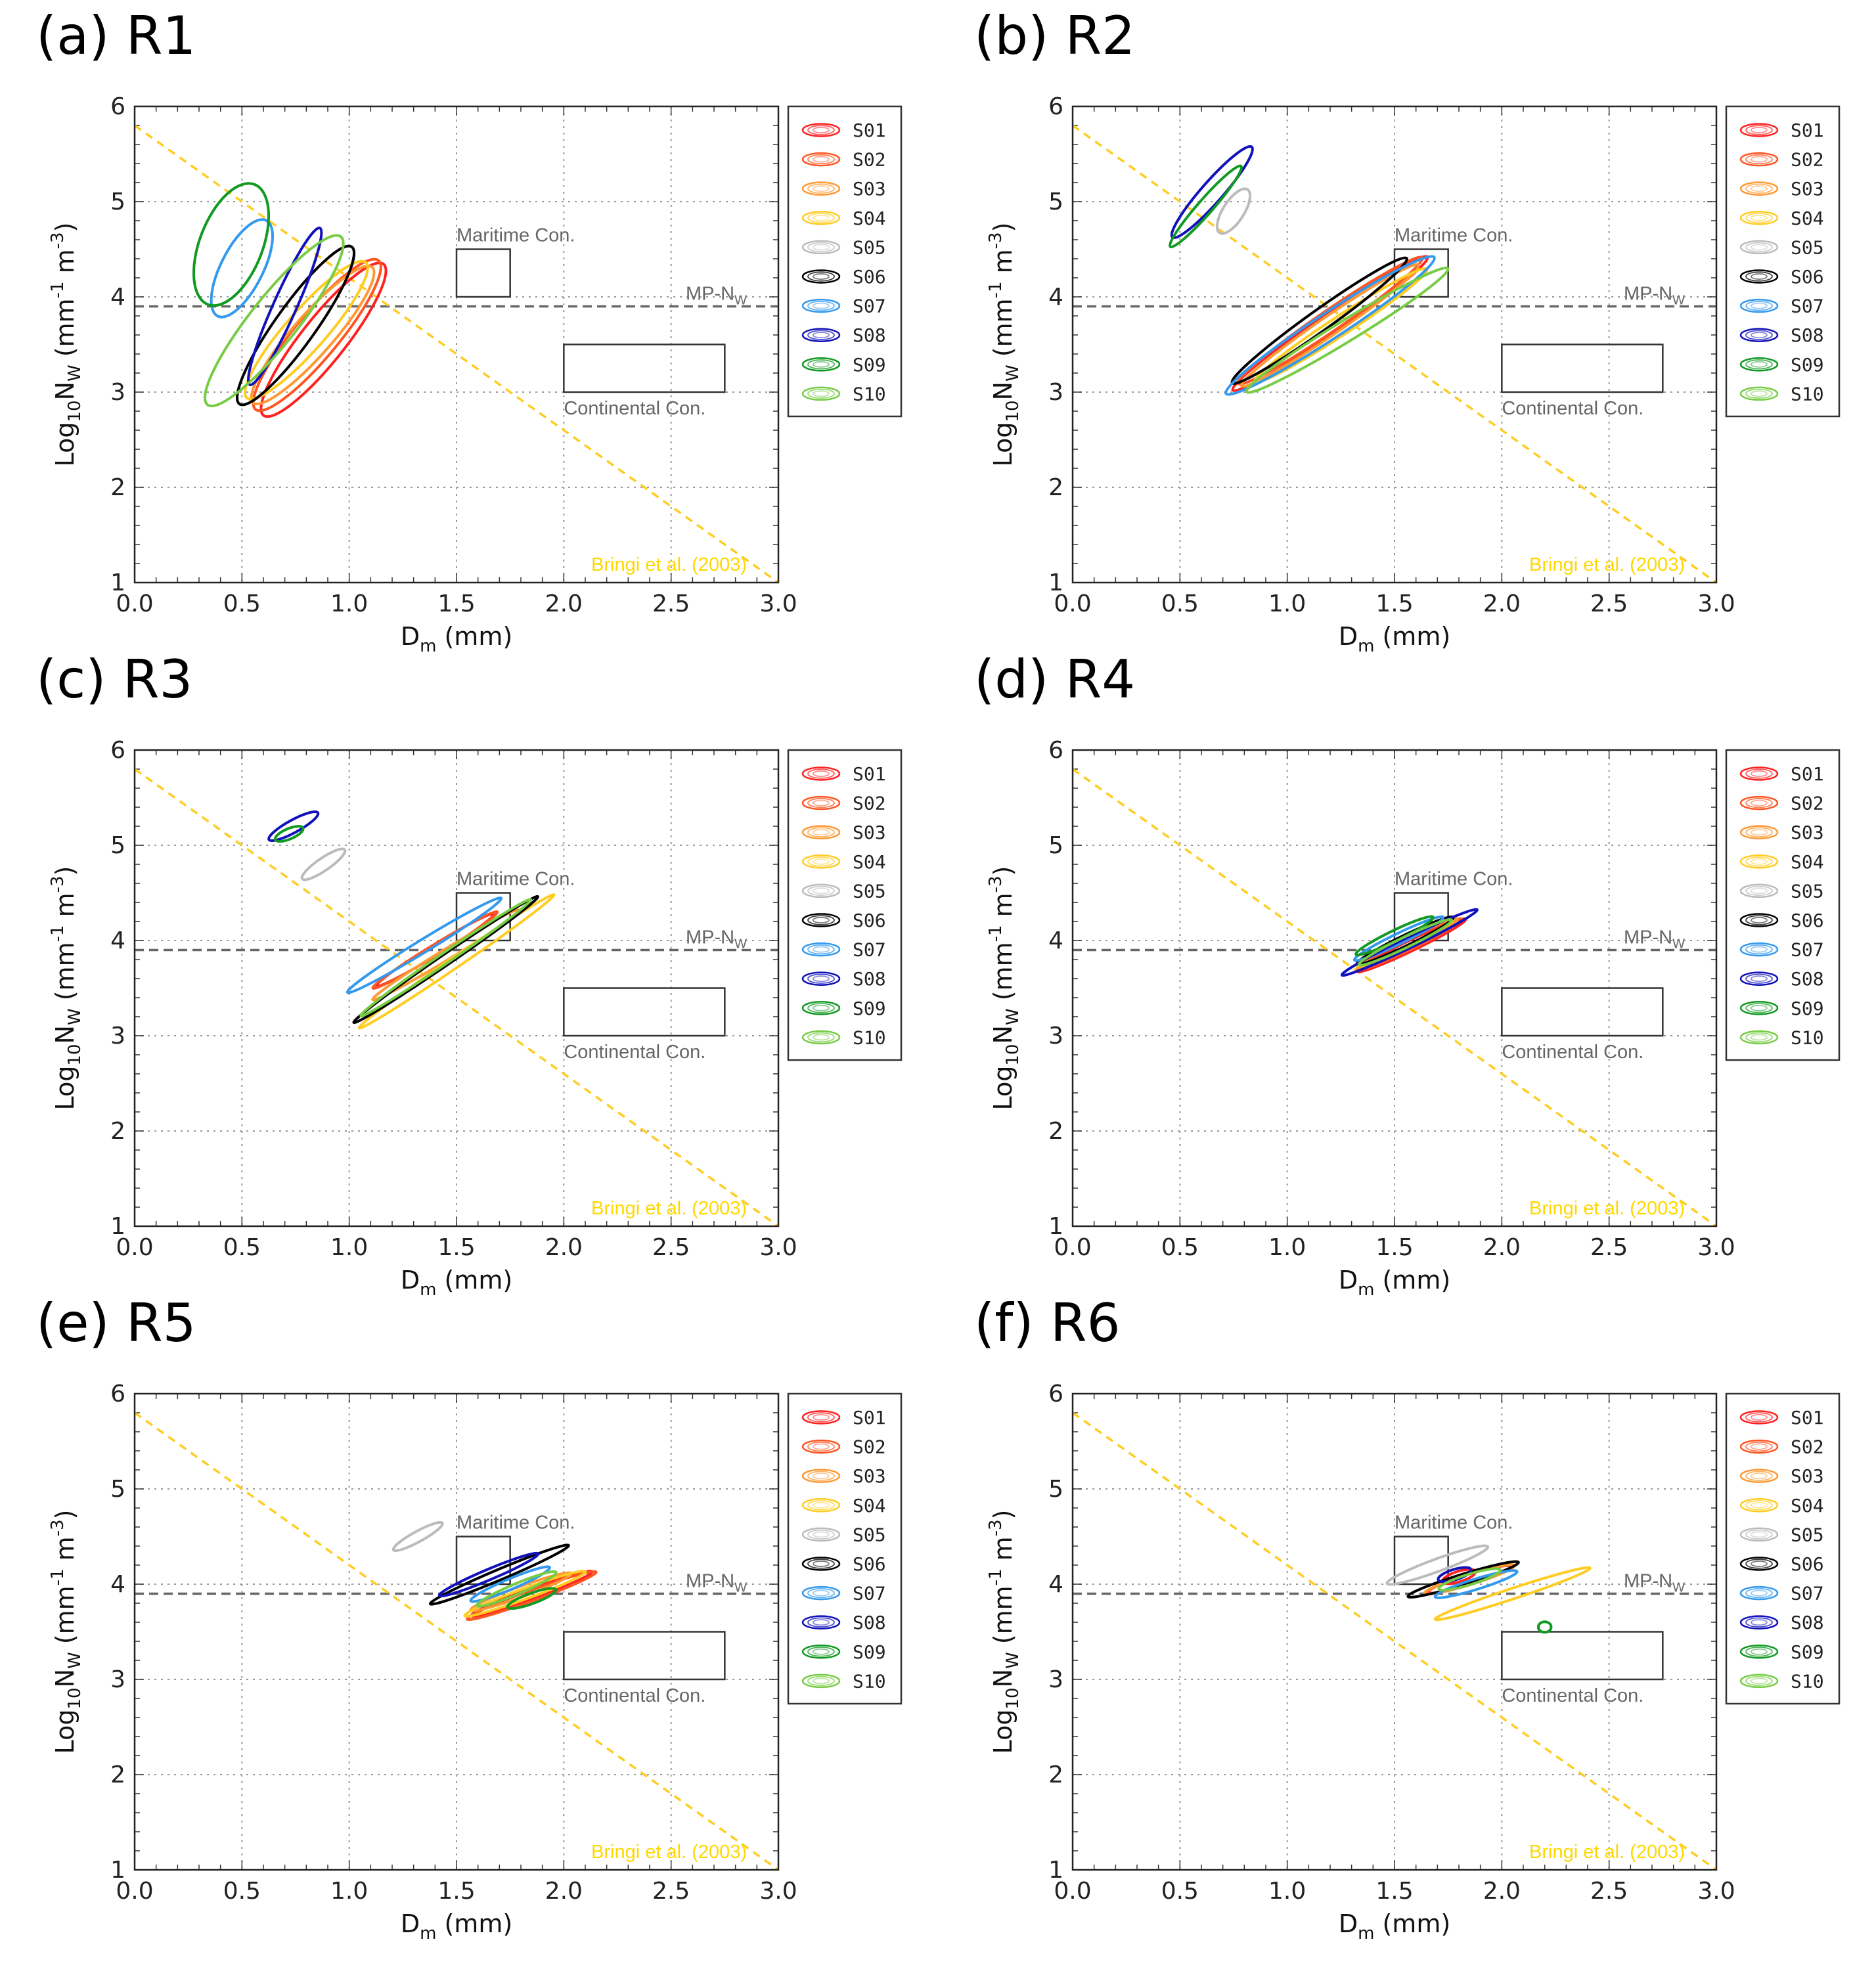 The height and width of the screenshot is (1971, 1876). What do you see at coordinates (445, 960) in the screenshot?
I see `contour-s06` at bounding box center [445, 960].